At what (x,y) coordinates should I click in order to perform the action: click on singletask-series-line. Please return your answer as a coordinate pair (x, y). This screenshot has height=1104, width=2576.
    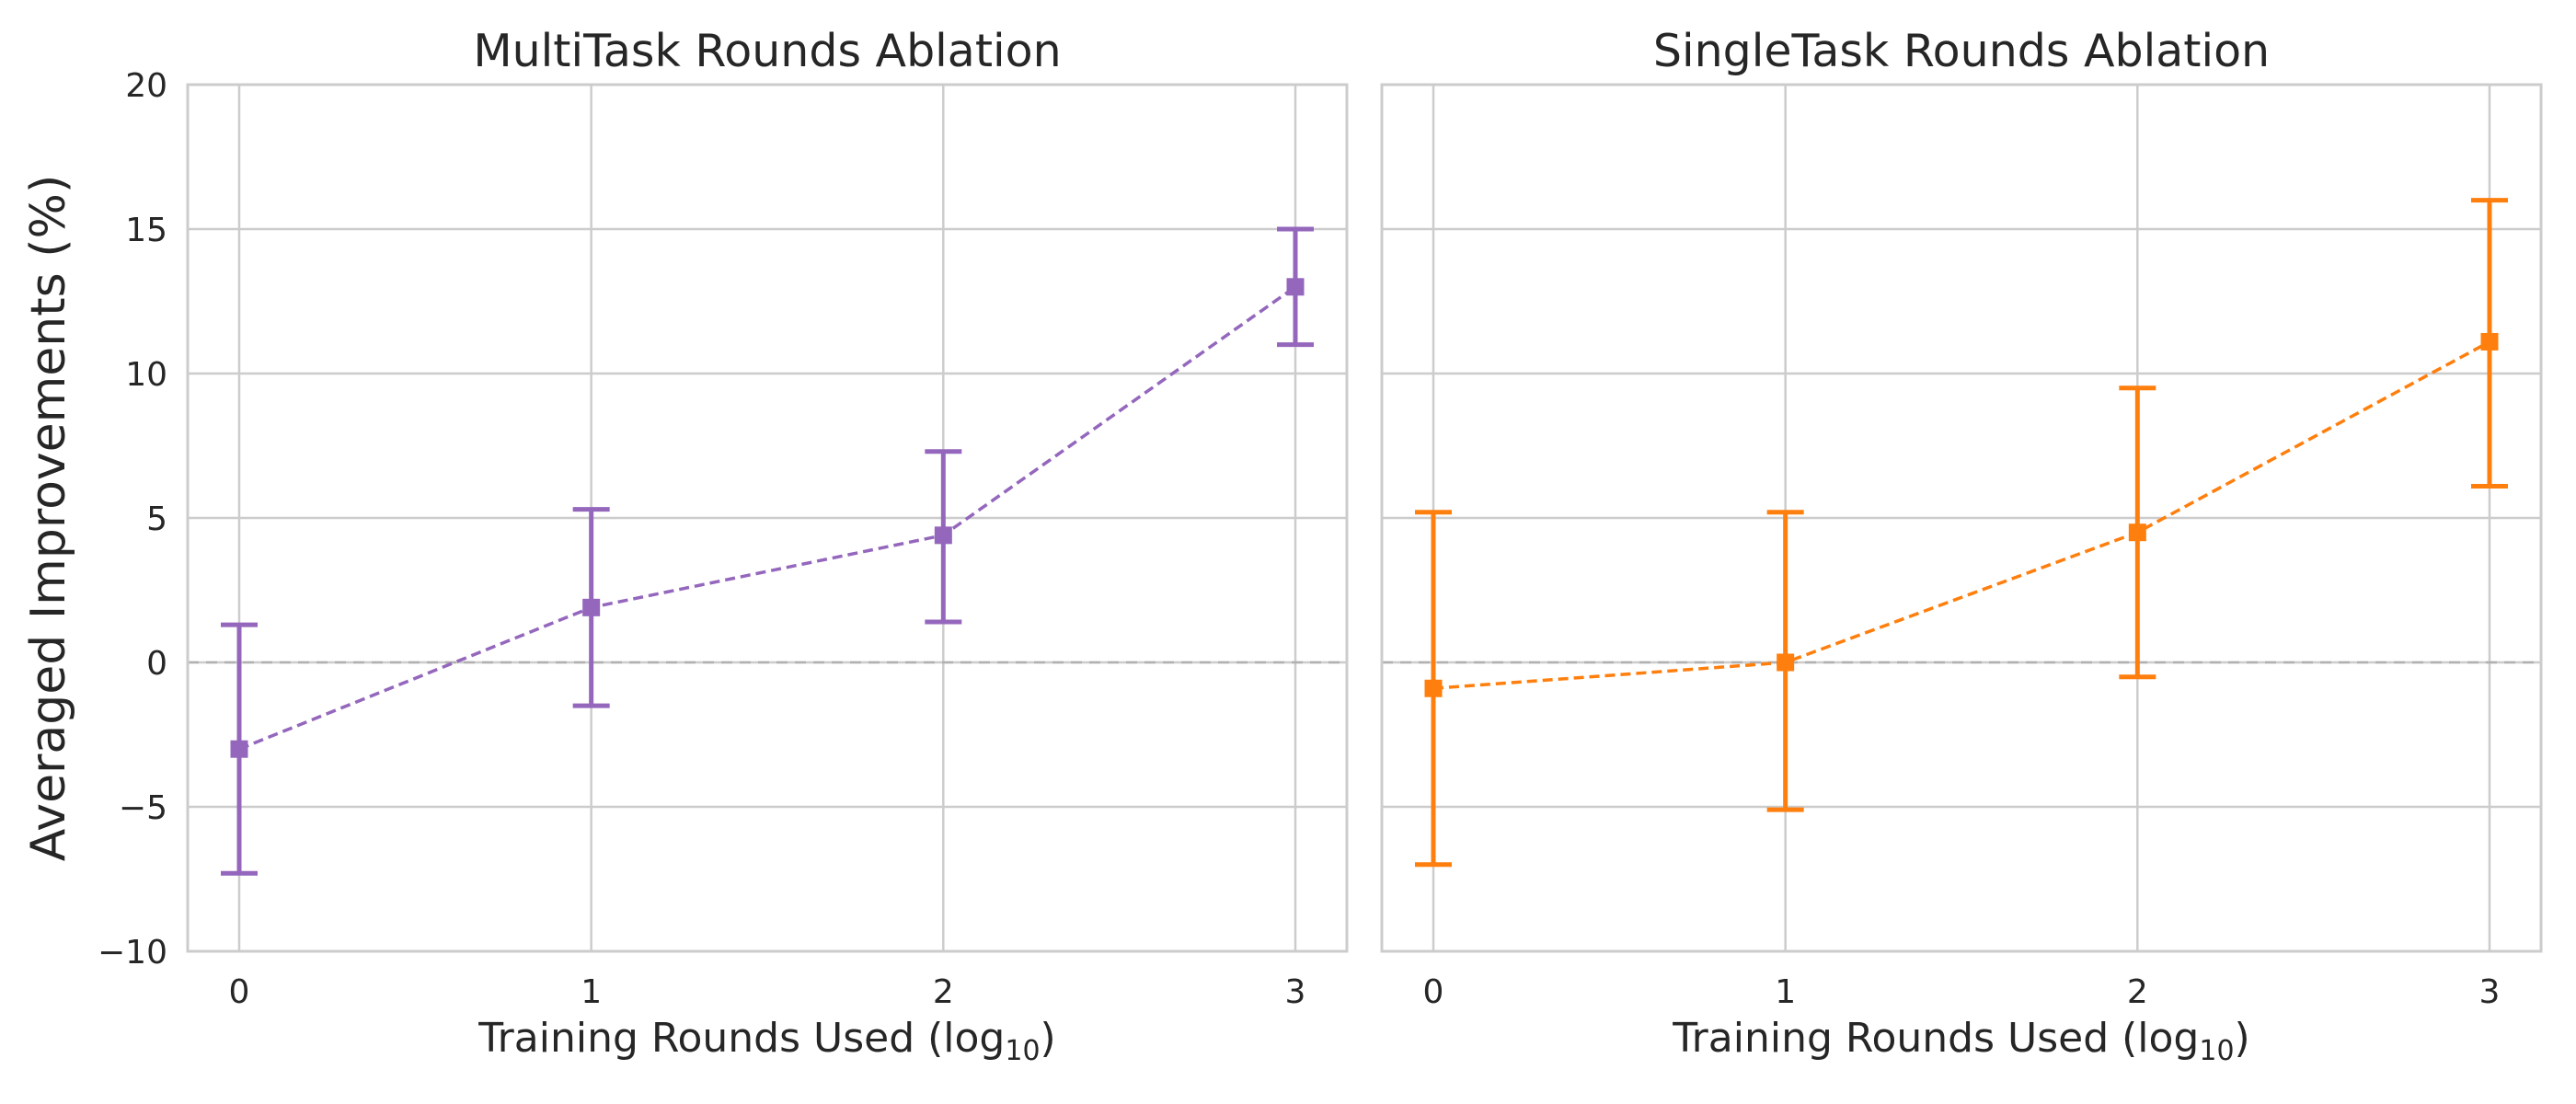
    Looking at the image, I should click on (1961, 515).